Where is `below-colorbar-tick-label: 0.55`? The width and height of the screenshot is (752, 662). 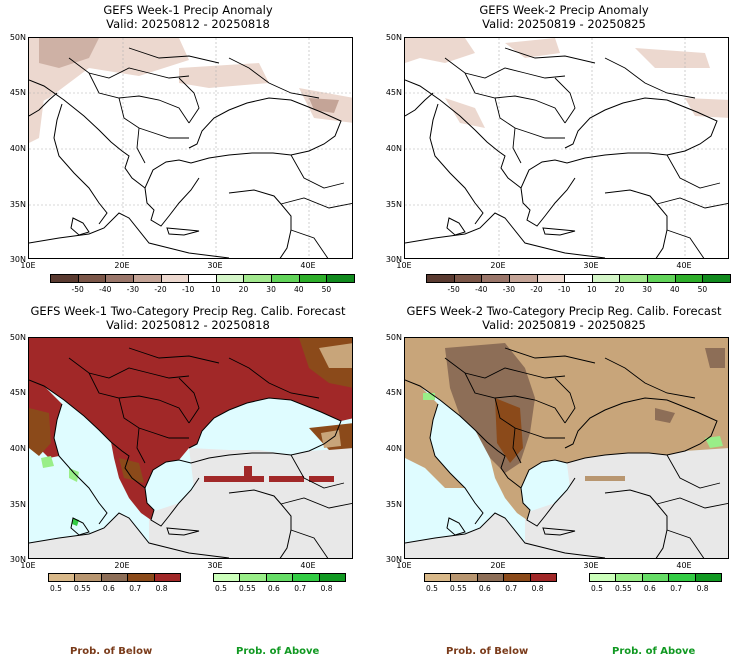
below-colorbar-tick-label: 0.55 is located at coordinates (82, 588).